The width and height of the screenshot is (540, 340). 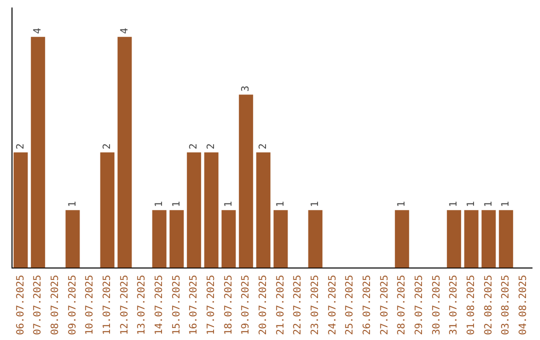 I want to click on x-tick-label: 22.07.2025, so click(x=298, y=305).